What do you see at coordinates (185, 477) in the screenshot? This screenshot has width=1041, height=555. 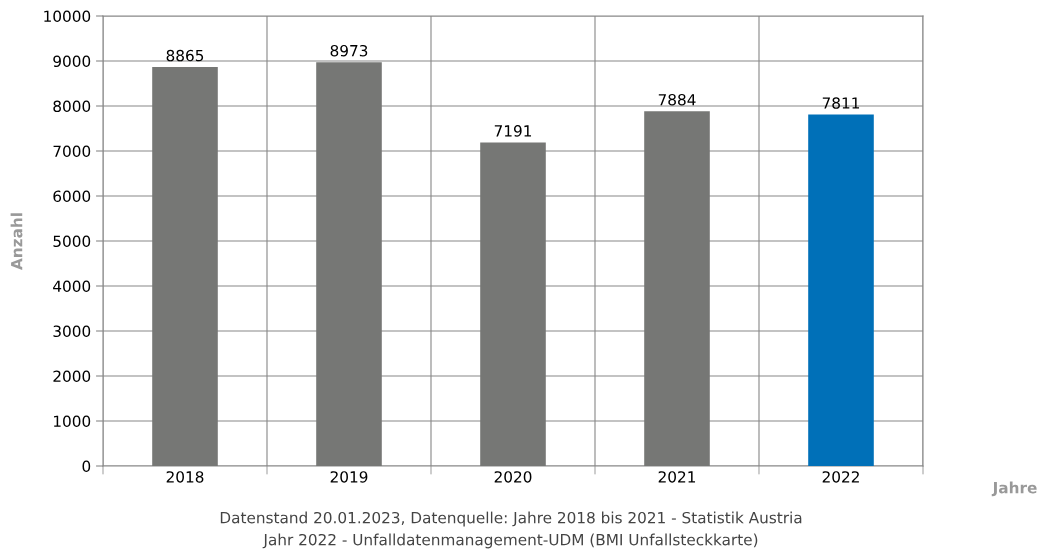 I see `x-tick-label: 2018` at bounding box center [185, 477].